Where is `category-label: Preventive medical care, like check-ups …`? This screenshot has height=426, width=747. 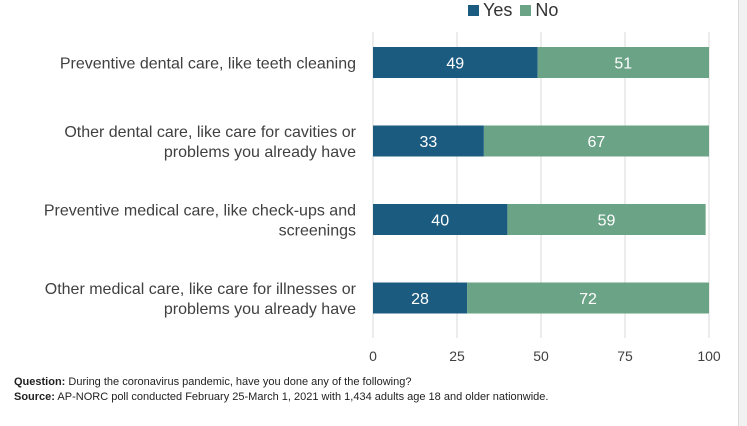
category-label: Preventive medical care, like check-ups … is located at coordinates (200, 211).